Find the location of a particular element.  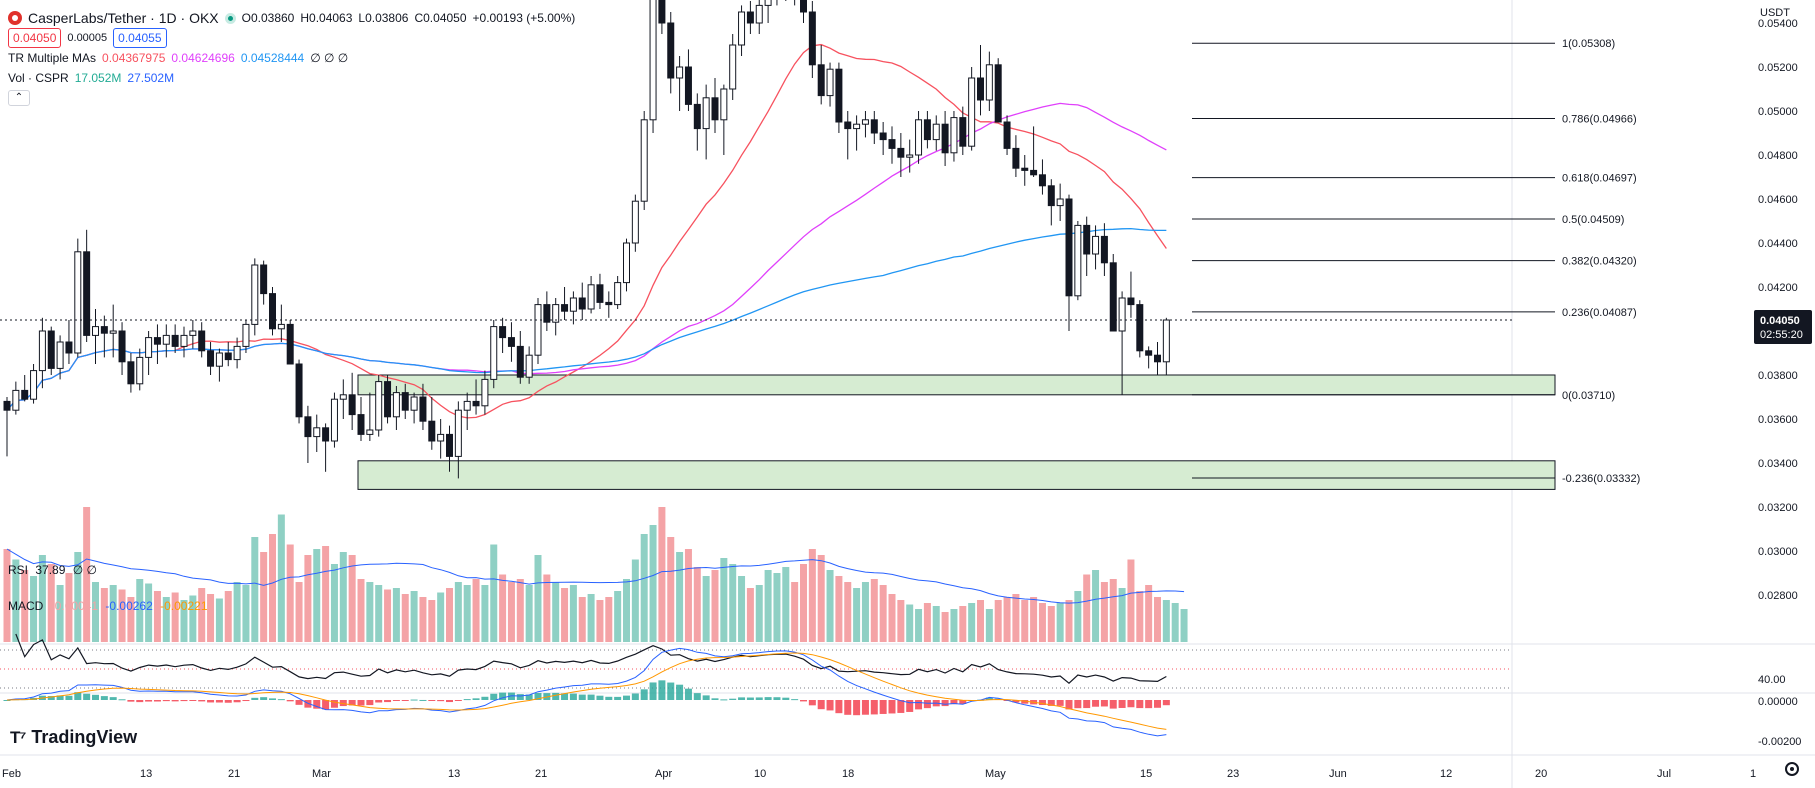

fib-level-label: 0.5(0.04509) is located at coordinates (1593, 220).